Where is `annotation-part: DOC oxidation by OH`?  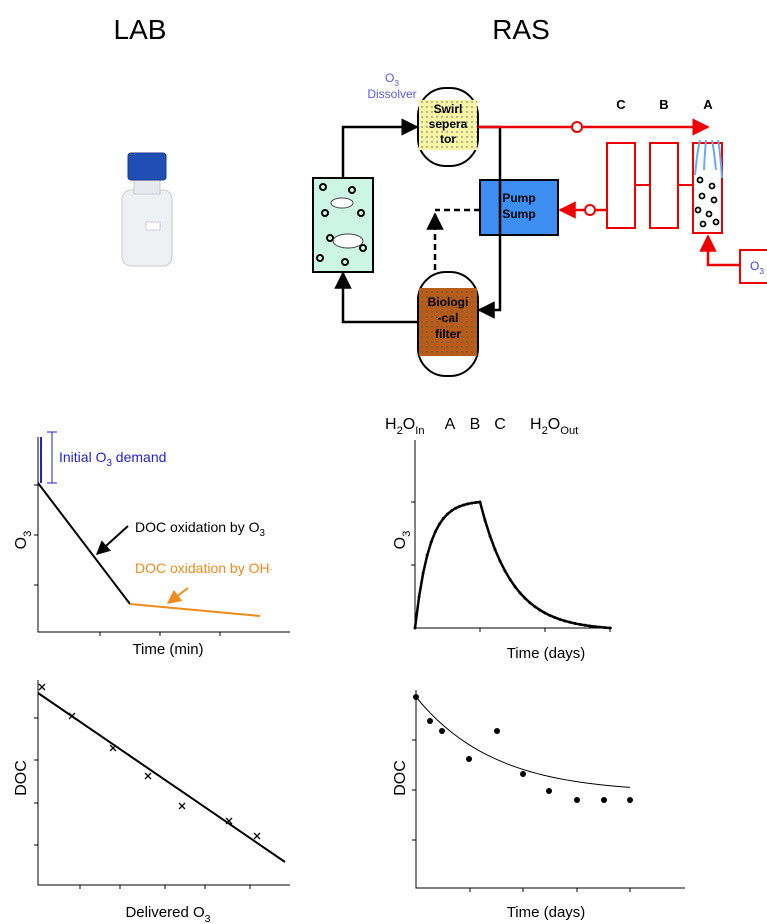 annotation-part: DOC oxidation by OH is located at coordinates (202, 568).